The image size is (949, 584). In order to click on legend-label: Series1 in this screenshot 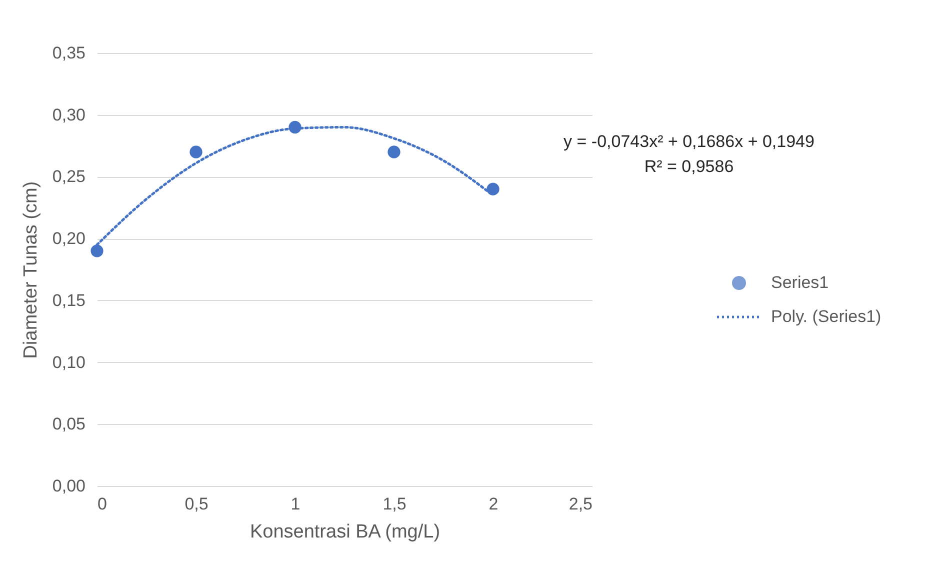, I will do `click(800, 283)`.